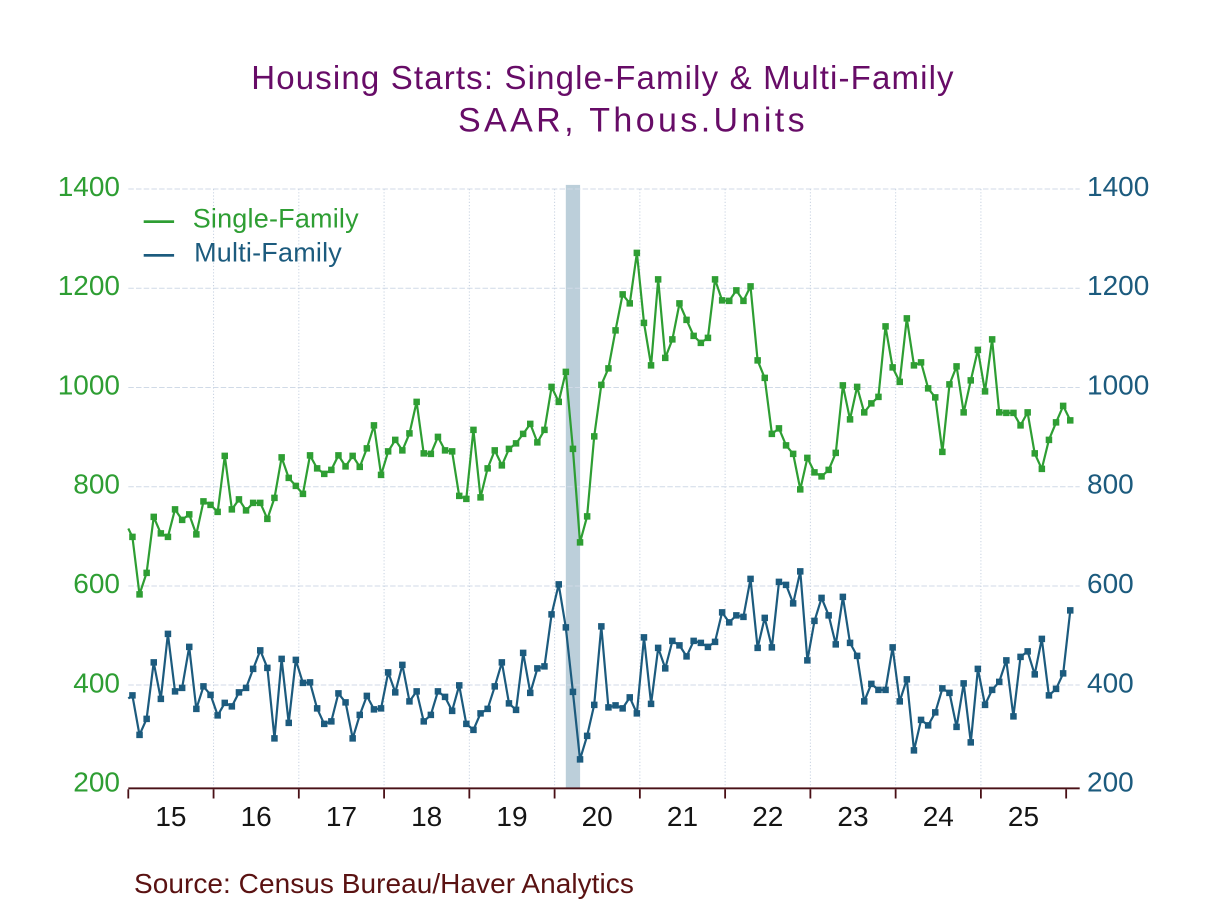  Describe the element at coordinates (268, 253) in the screenshot. I see `svg-text: Multi-Family` at that location.